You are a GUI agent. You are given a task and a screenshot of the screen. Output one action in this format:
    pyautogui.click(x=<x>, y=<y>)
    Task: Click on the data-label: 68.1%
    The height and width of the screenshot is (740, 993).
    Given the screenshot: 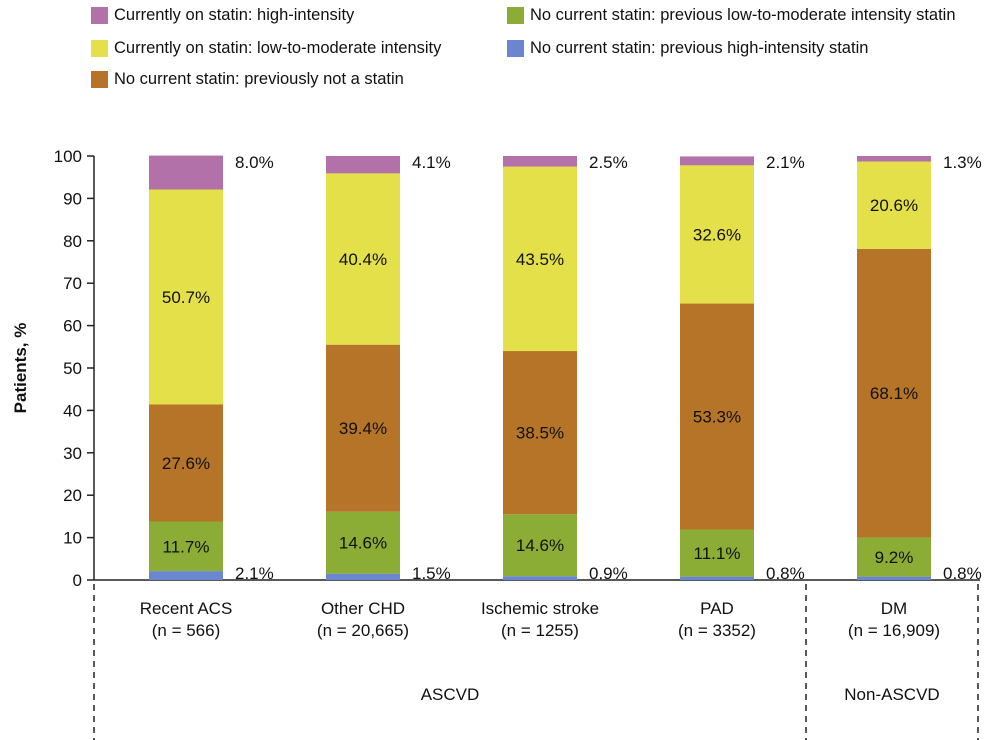 What is the action you would take?
    pyautogui.click(x=894, y=393)
    